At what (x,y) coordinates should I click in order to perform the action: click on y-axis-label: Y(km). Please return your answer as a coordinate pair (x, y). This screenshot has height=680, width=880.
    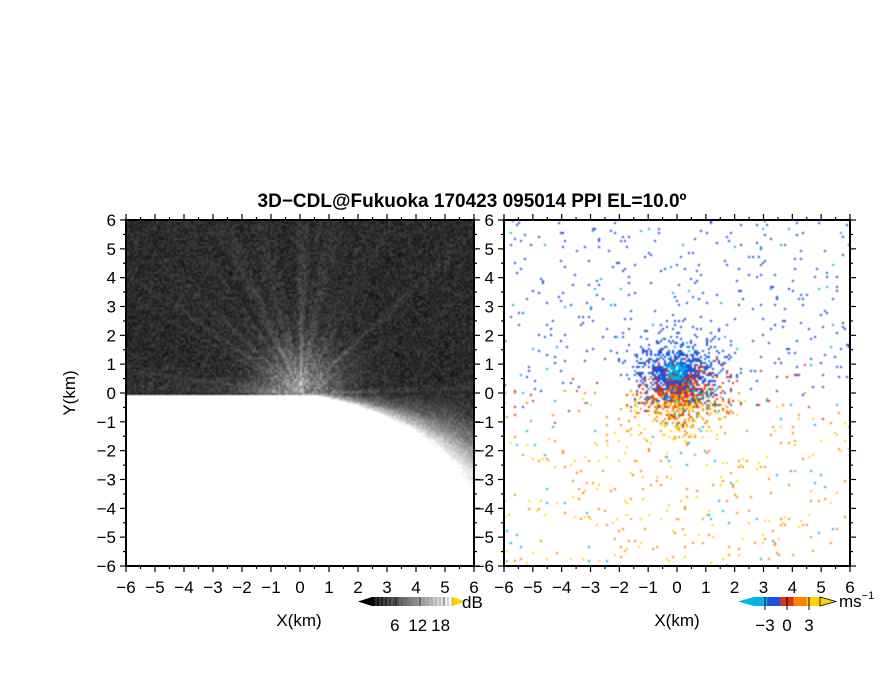
    Looking at the image, I should click on (69, 392).